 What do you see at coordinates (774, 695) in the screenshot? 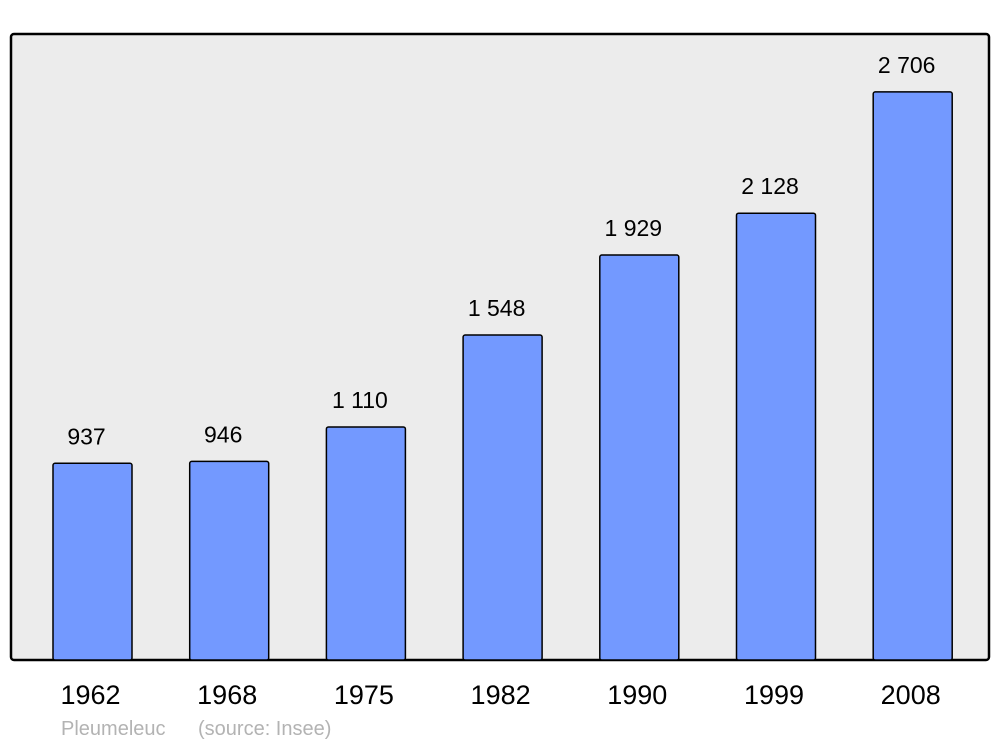
I see `x-tick-label: 1999` at bounding box center [774, 695].